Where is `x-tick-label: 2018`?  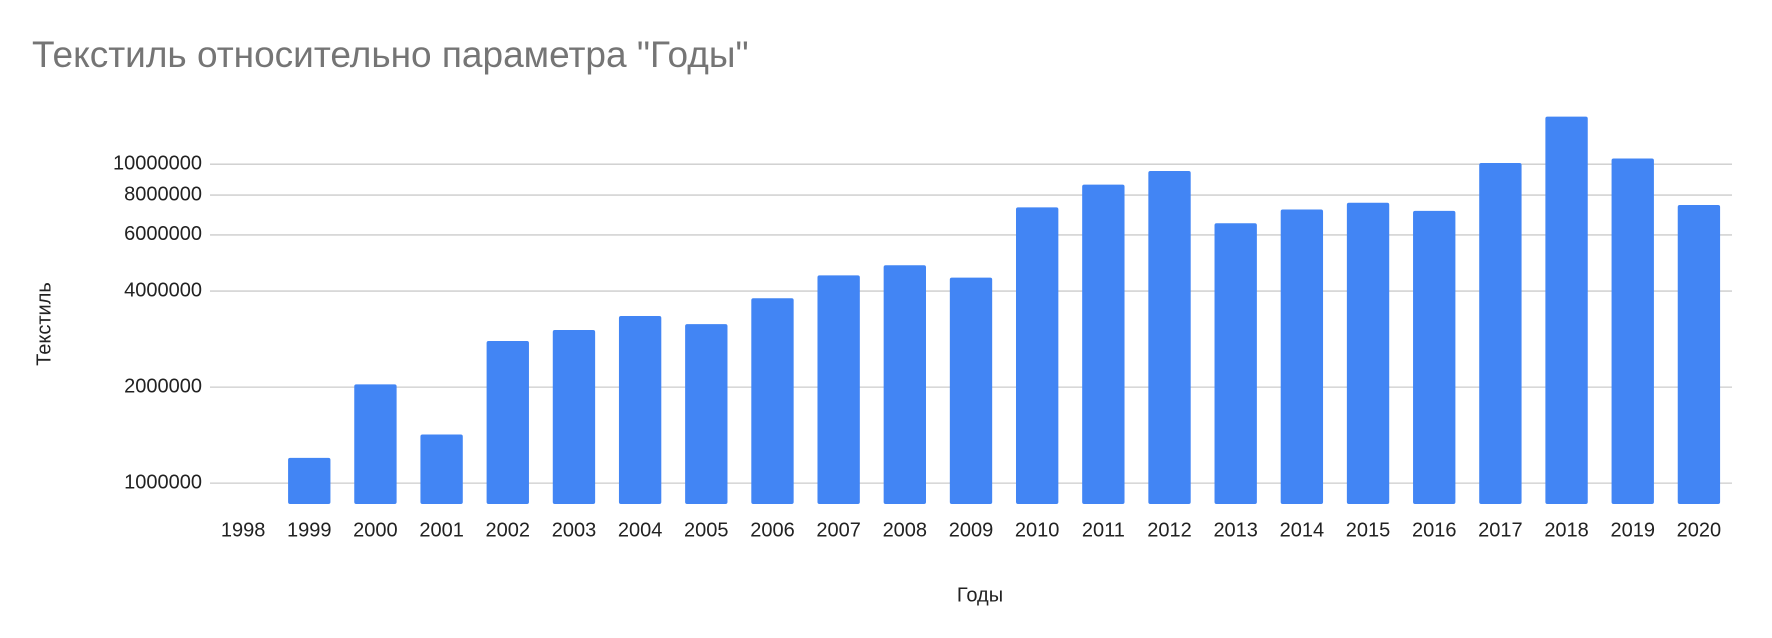 x-tick-label: 2018 is located at coordinates (1566, 530).